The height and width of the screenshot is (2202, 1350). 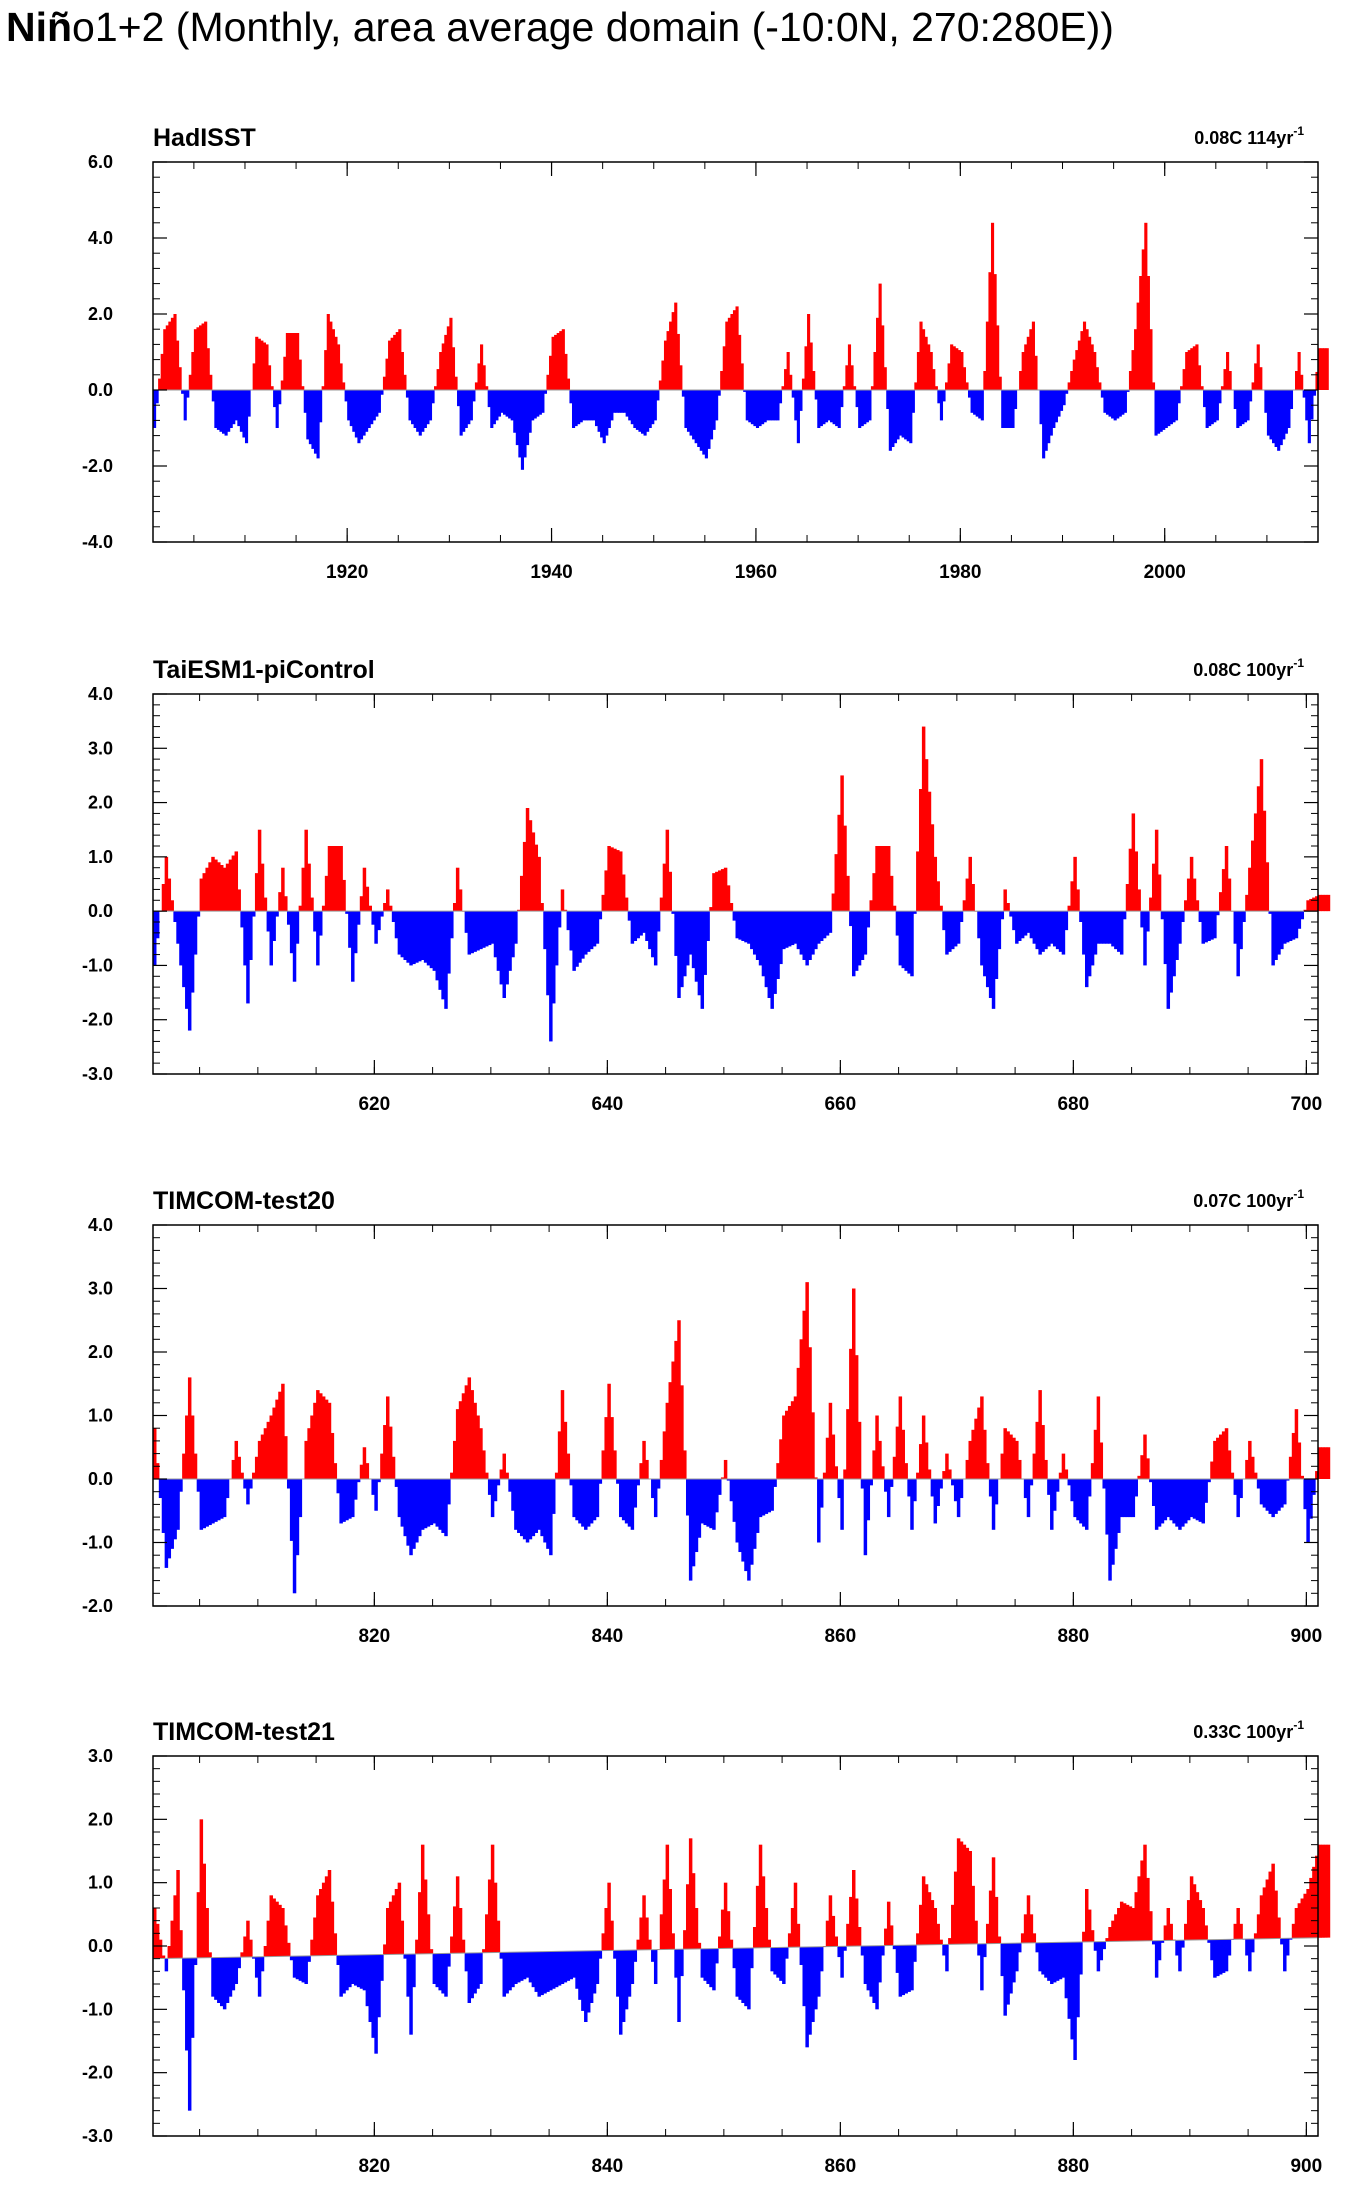 I want to click on y-tick-label: 3.0, so click(x=100, y=1756).